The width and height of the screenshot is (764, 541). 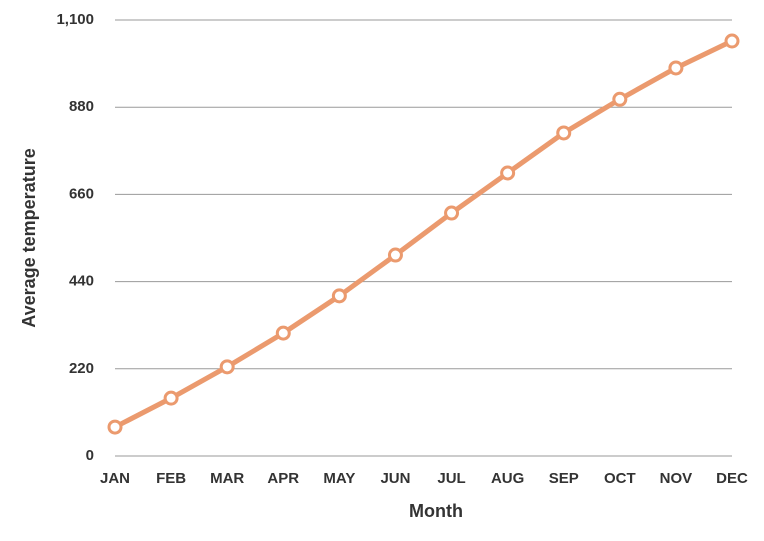 I want to click on x-tick-label: JUN, so click(x=395, y=478).